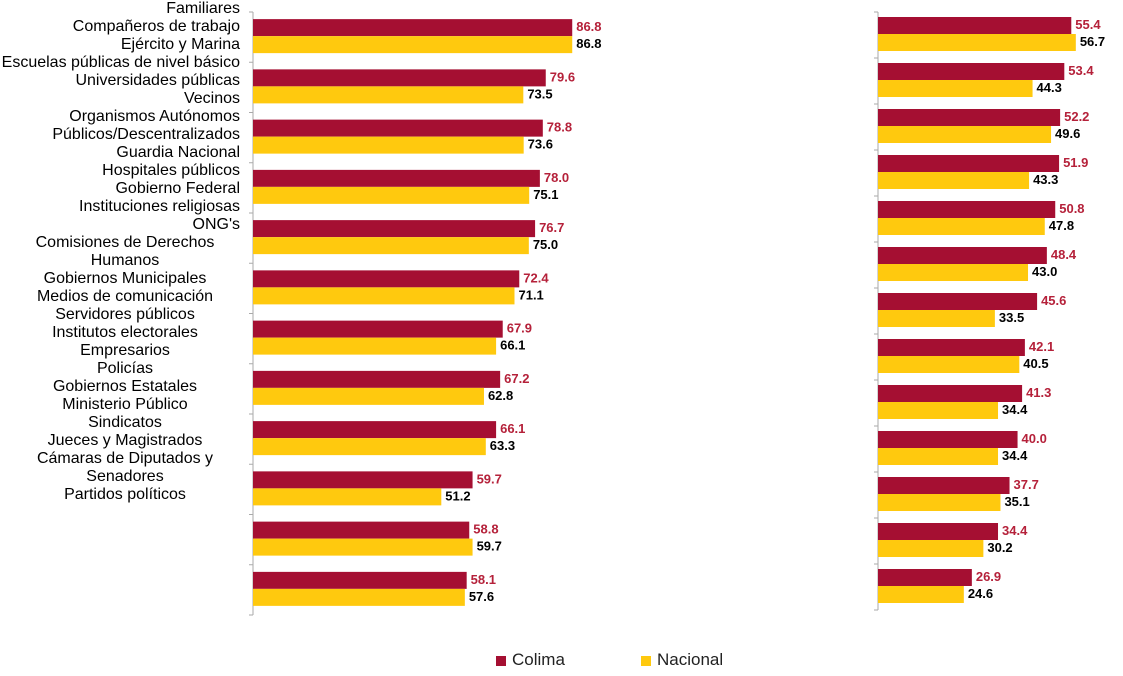 The height and width of the screenshot is (676, 1123). Describe the element at coordinates (125, 332) in the screenshot. I see `category-label: Institutos electorales` at that location.